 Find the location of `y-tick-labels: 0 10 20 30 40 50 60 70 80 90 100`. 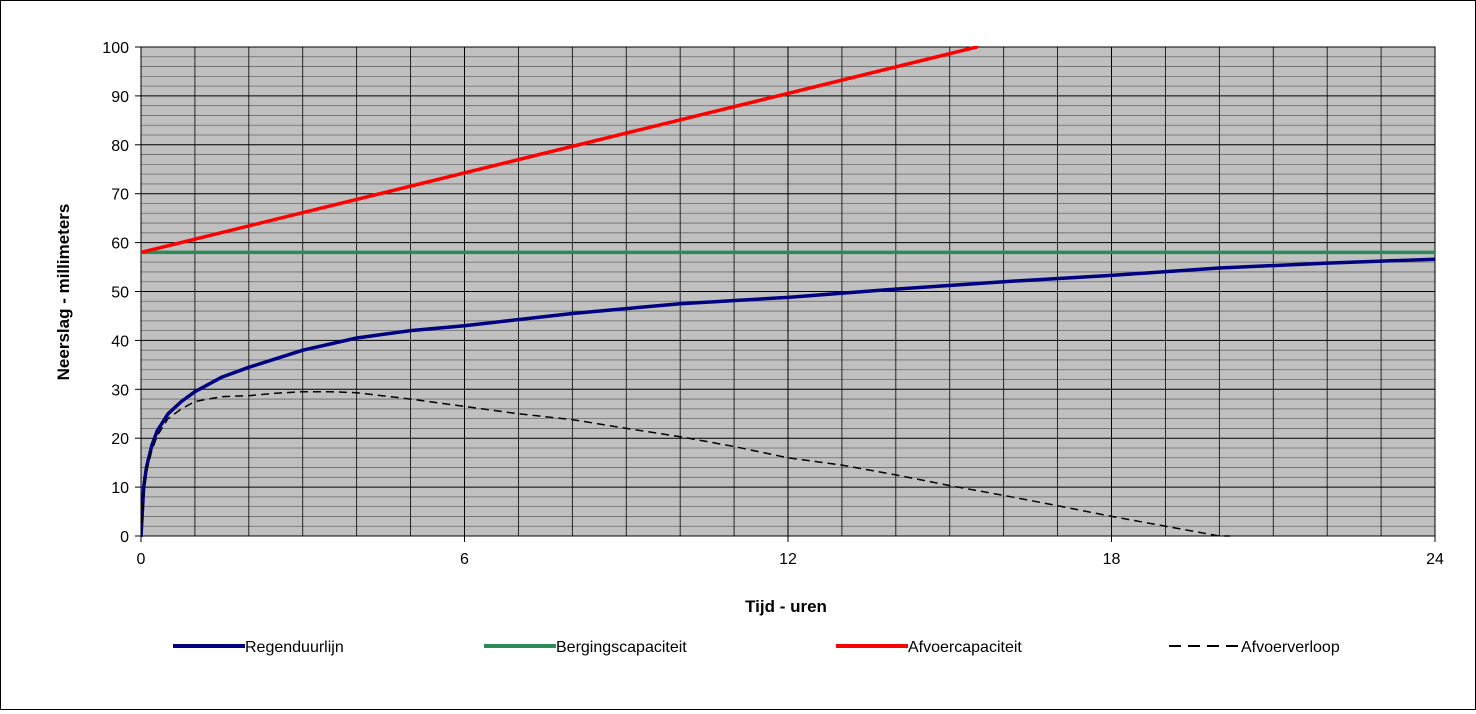

y-tick-labels: 0 10 20 30 40 50 60 70 80 90 100 is located at coordinates (121, 293).